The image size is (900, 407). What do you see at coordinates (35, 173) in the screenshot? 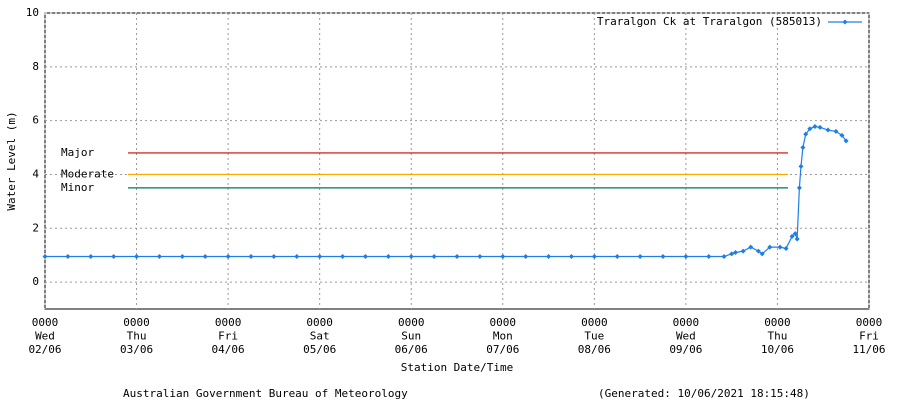
I see `y-tick-label: 4` at bounding box center [35, 173].